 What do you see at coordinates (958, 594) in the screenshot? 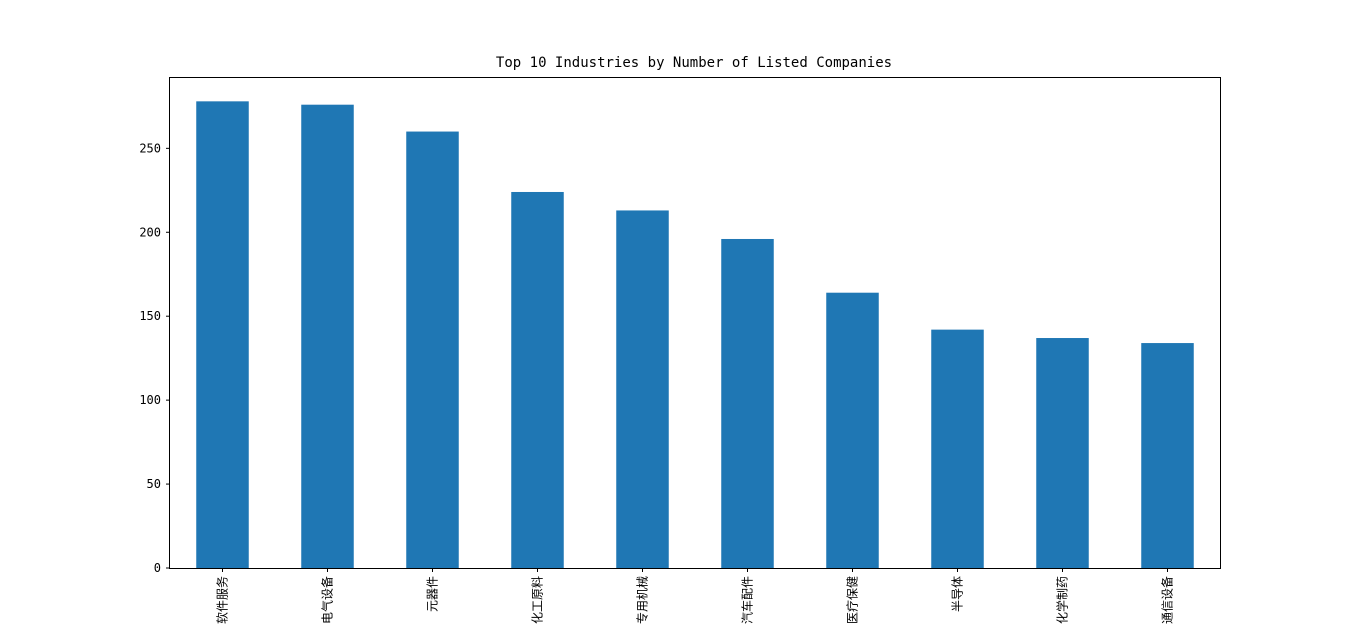
I see `x-tick-label: 半导体` at bounding box center [958, 594].